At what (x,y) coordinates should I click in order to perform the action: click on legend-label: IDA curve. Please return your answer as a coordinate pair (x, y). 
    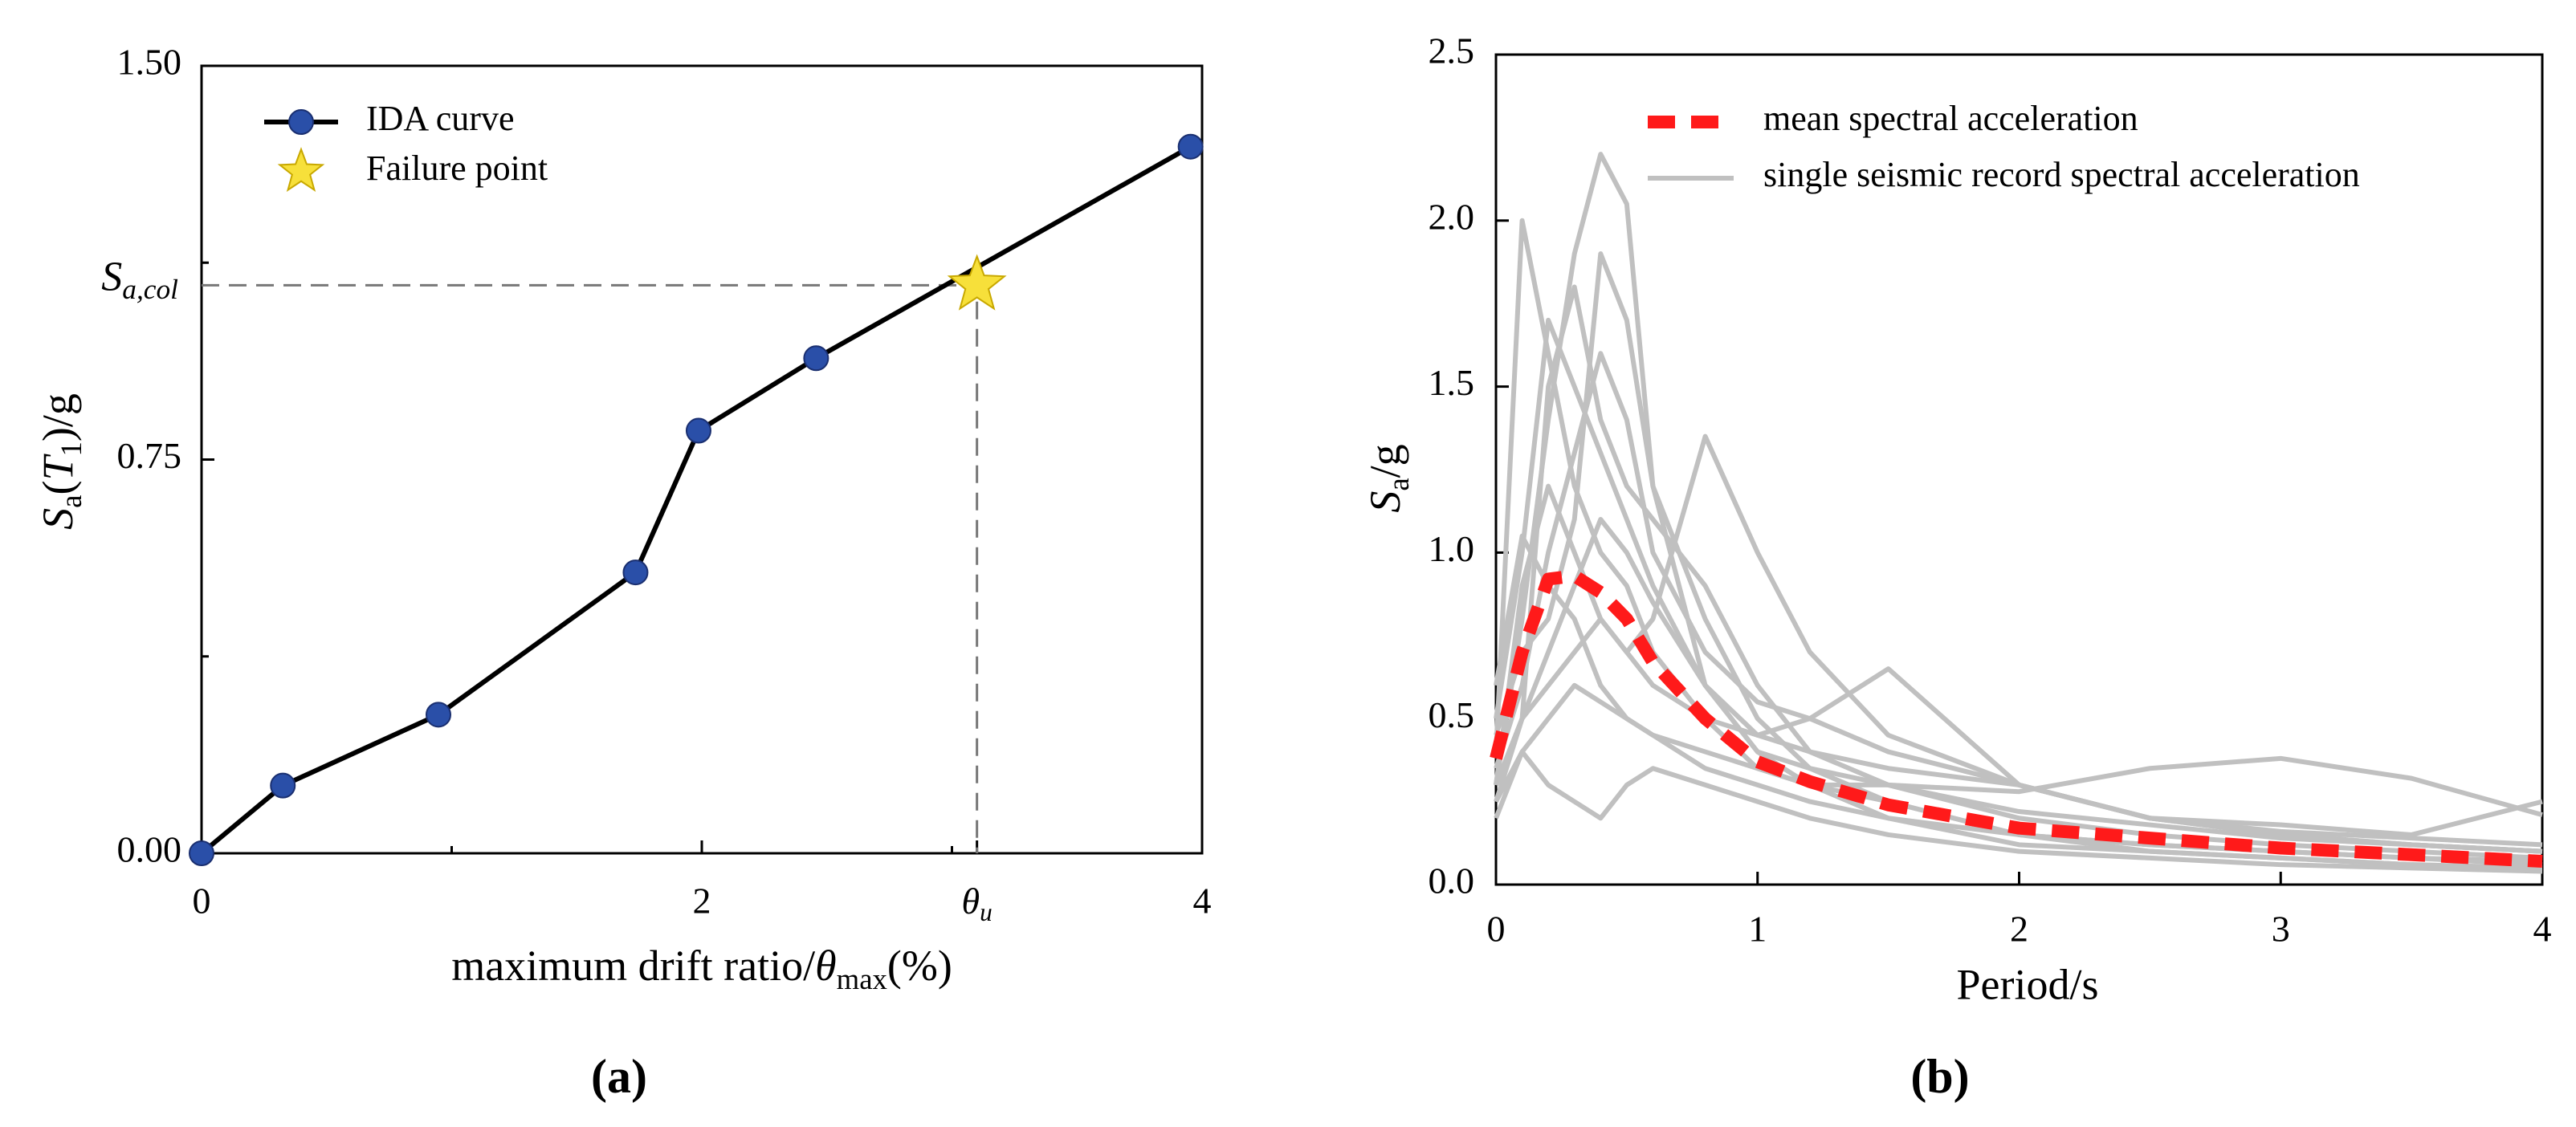
    Looking at the image, I should click on (440, 118).